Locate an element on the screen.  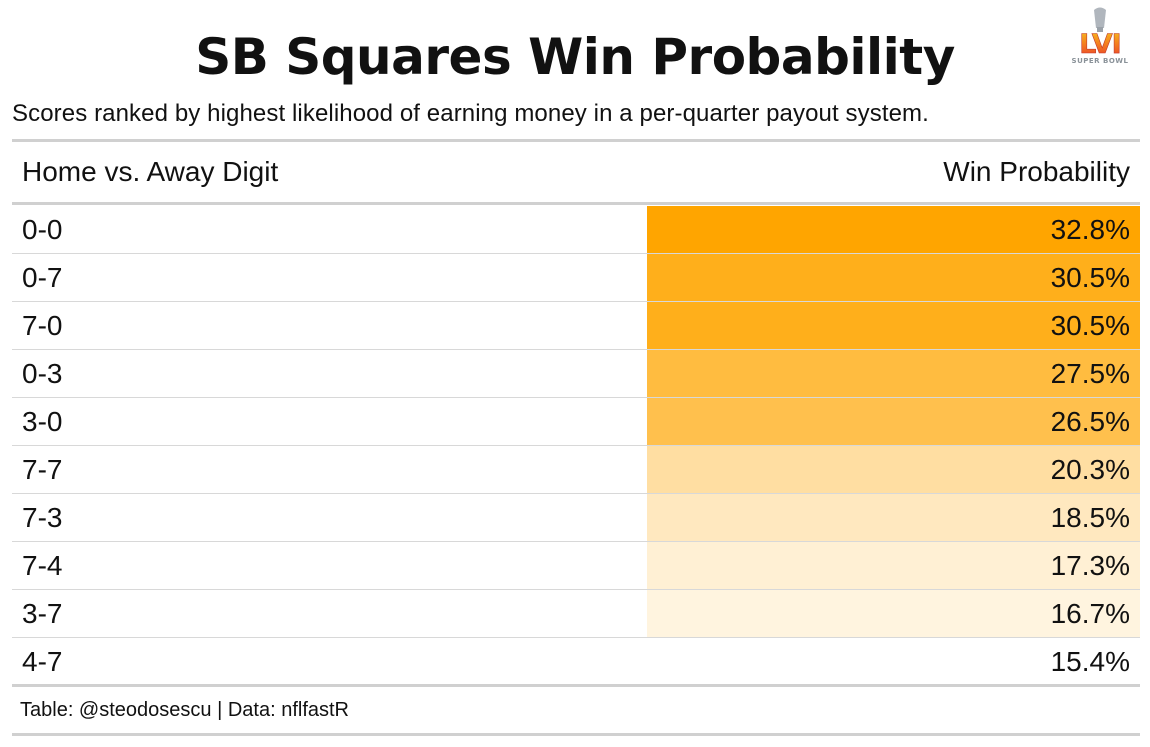
probability-label: 27.5% is located at coordinates (1090, 373).